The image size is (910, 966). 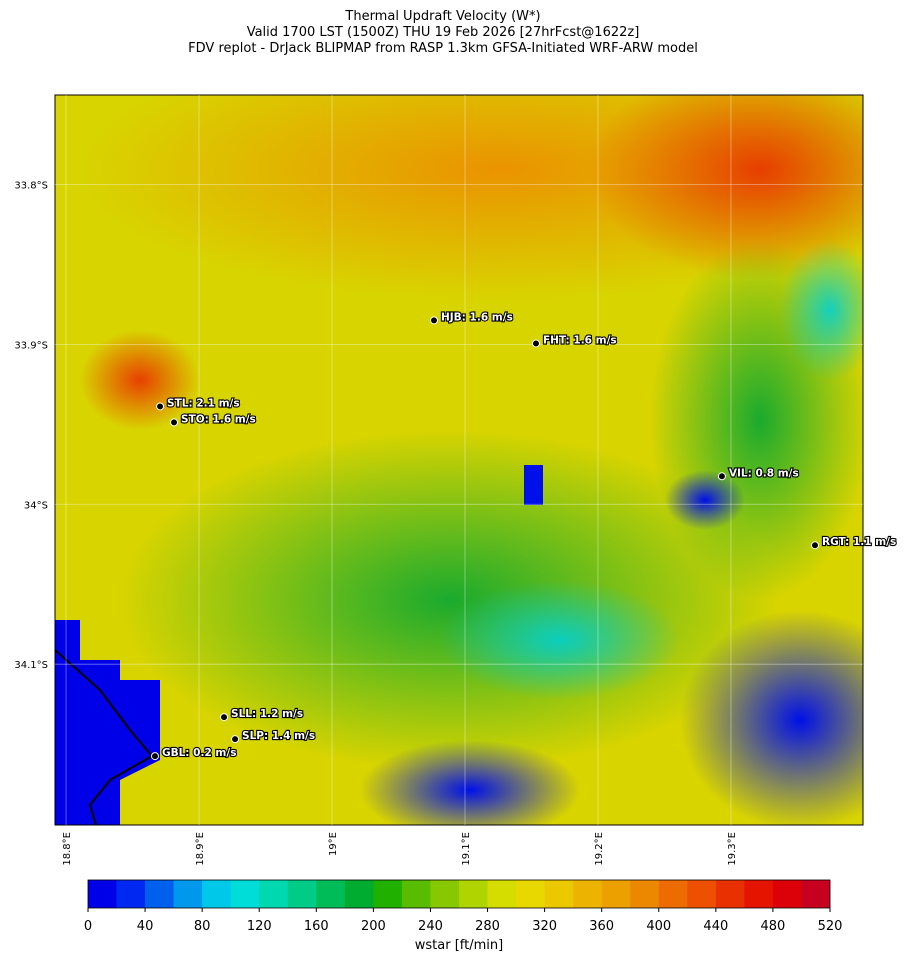 What do you see at coordinates (732, 849) in the screenshot?
I see `x-tick-label: 19.3°E` at bounding box center [732, 849].